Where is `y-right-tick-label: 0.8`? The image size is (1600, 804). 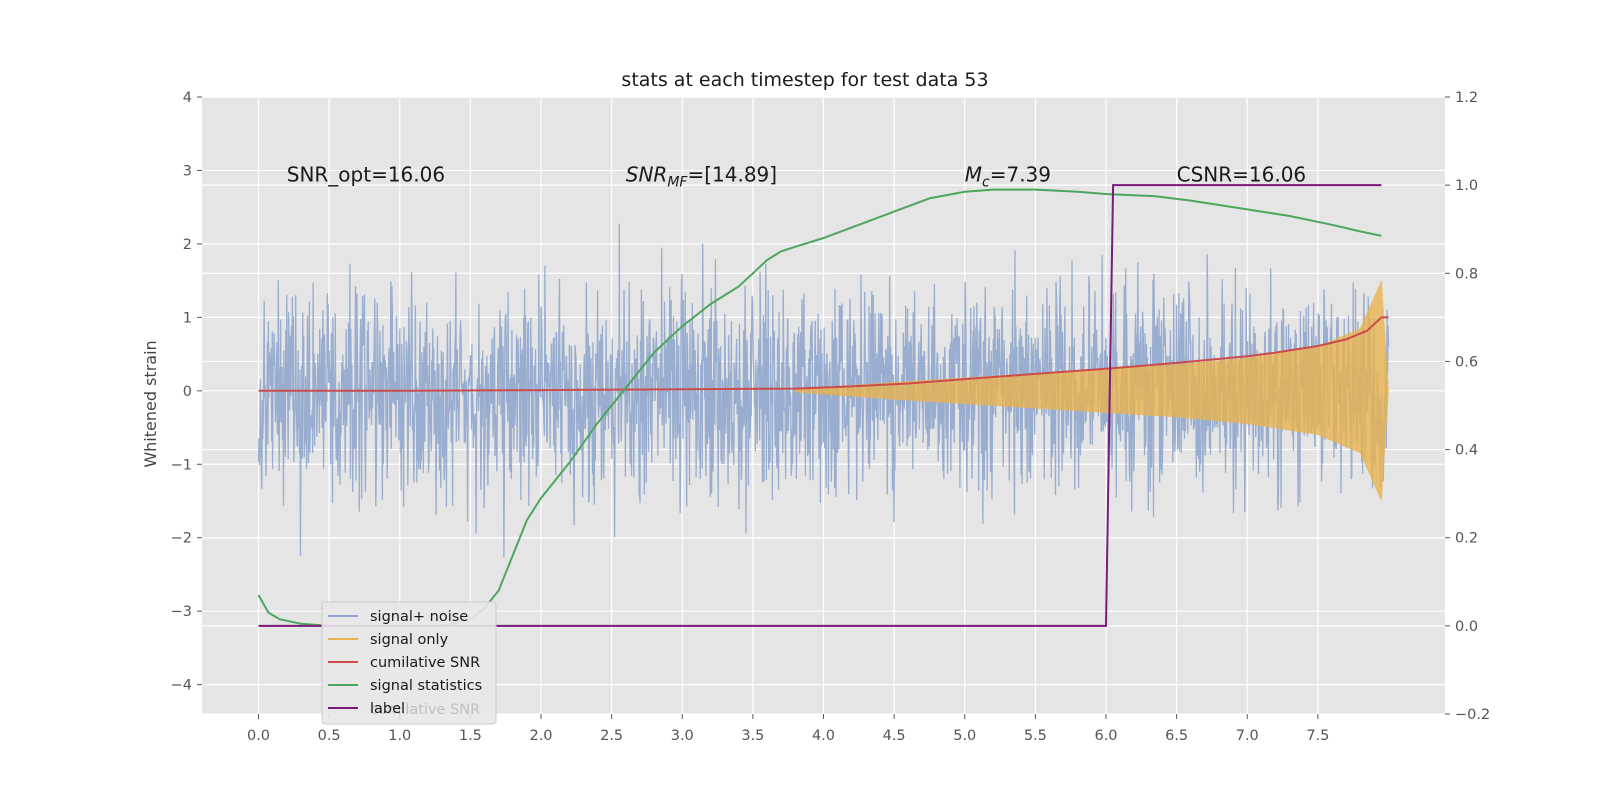
y-right-tick-label: 0.8 is located at coordinates (1466, 274).